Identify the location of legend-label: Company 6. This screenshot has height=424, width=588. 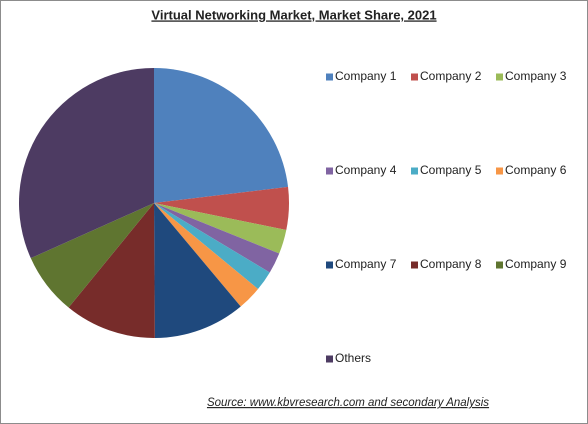
(536, 170).